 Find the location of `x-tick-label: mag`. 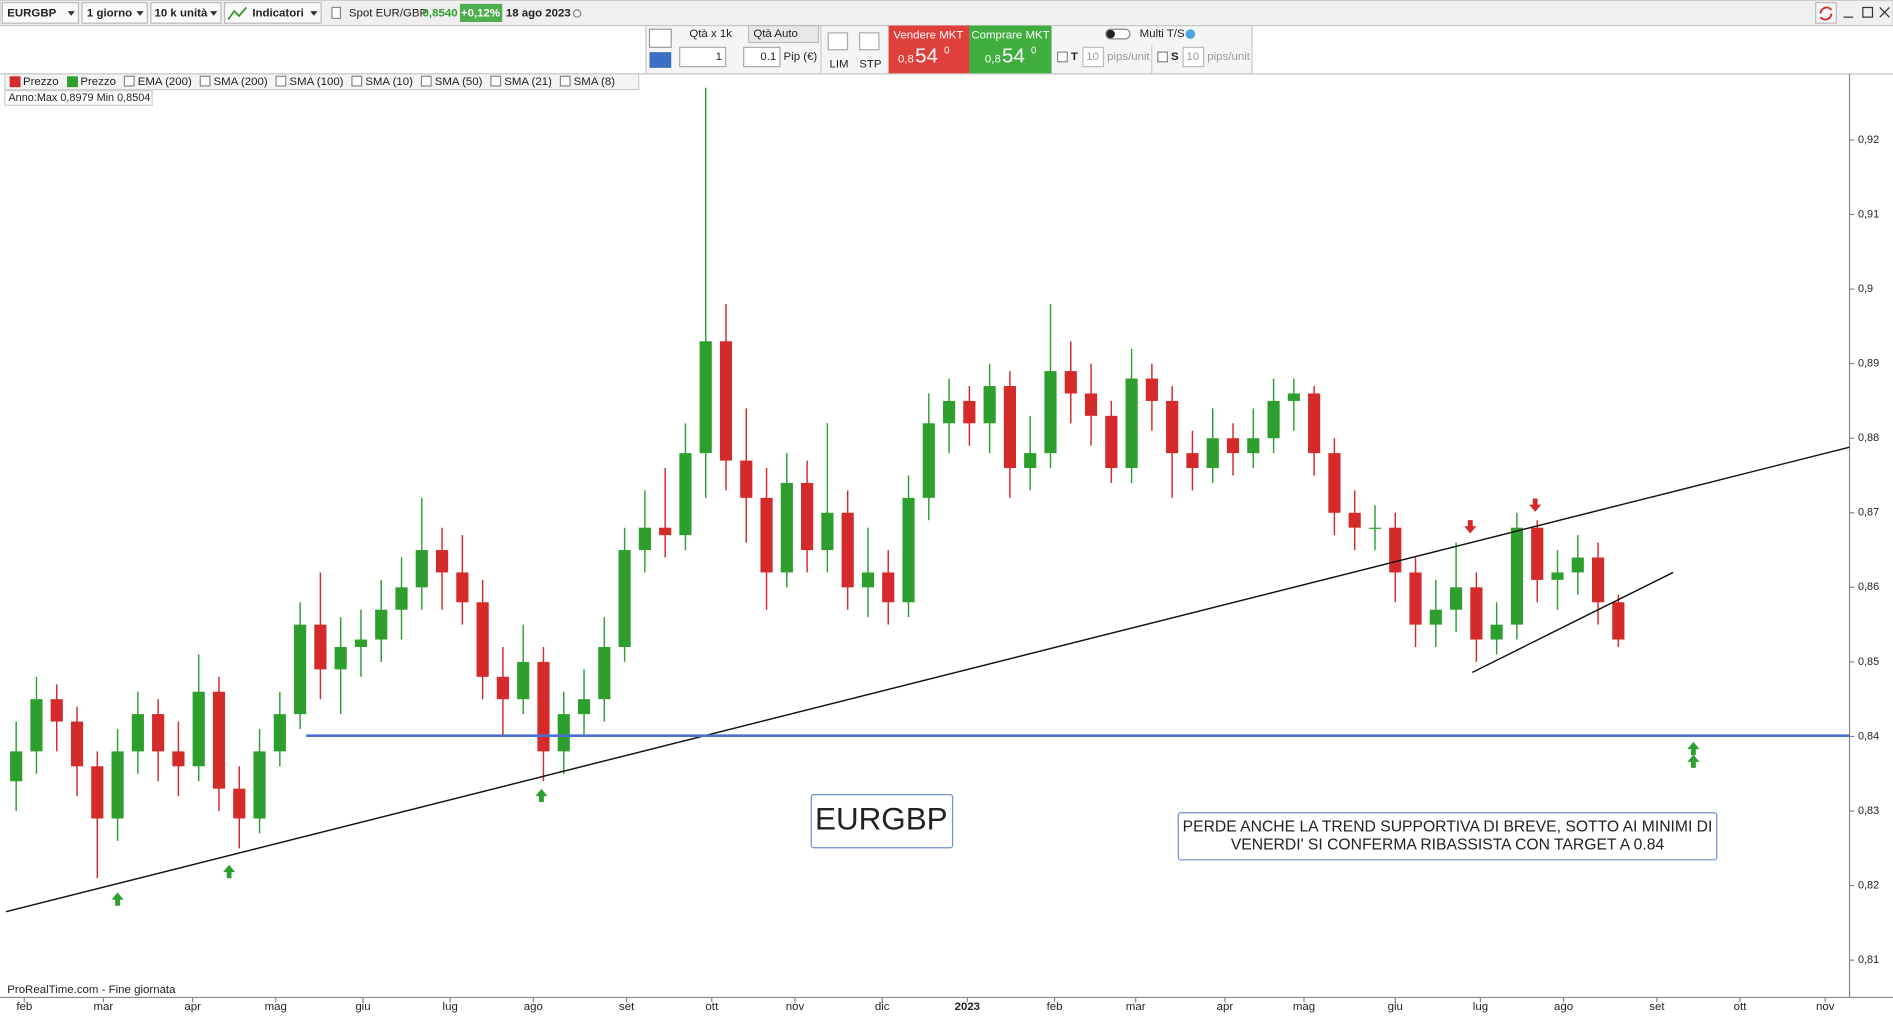

x-tick-label: mag is located at coordinates (276, 1007).